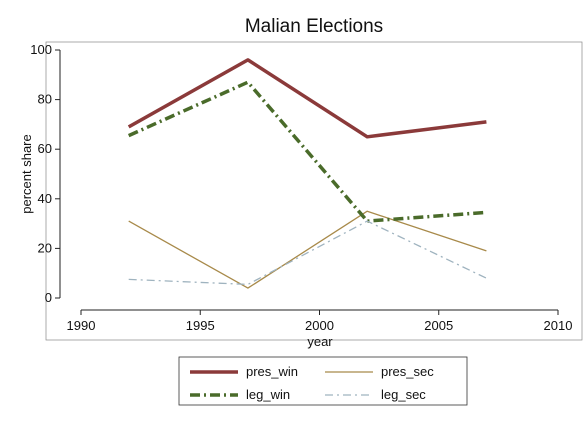 Image resolution: width=584 pixels, height=424 pixels. Describe the element at coordinates (268, 394) in the screenshot. I see `legend-label-leg_win: leg_win` at that location.